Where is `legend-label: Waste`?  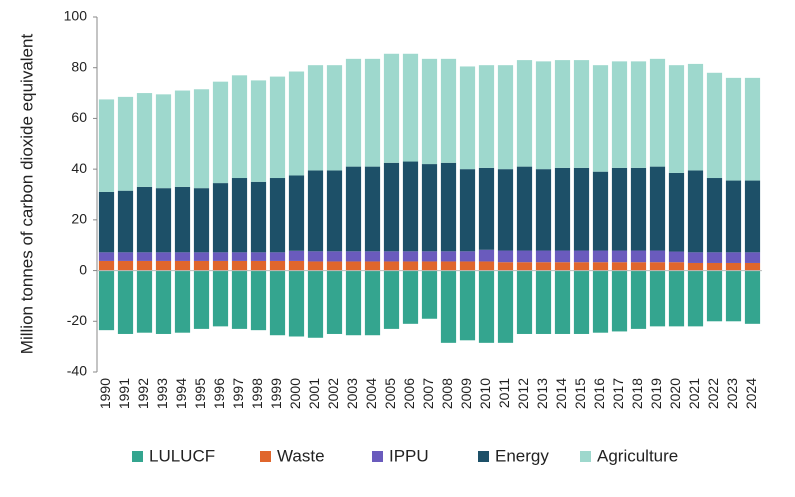
legend-label: Waste is located at coordinates (301, 455).